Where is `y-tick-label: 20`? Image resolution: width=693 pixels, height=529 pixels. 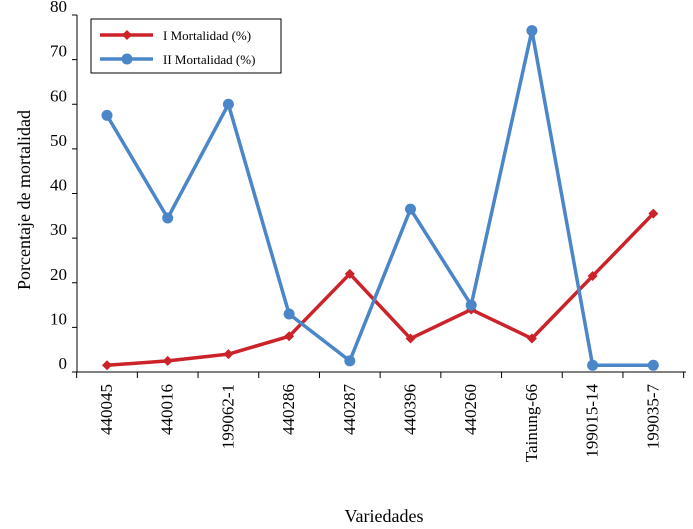
y-tick-label: 20 is located at coordinates (58, 274).